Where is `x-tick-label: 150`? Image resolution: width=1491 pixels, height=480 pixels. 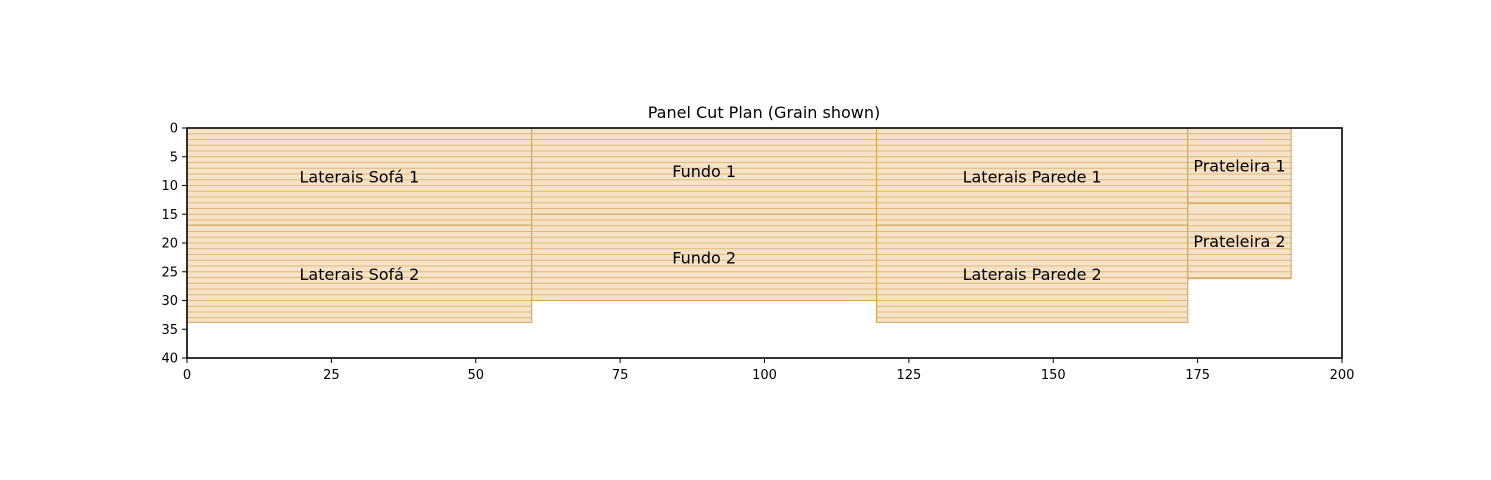 x-tick-label: 150 is located at coordinates (1053, 375).